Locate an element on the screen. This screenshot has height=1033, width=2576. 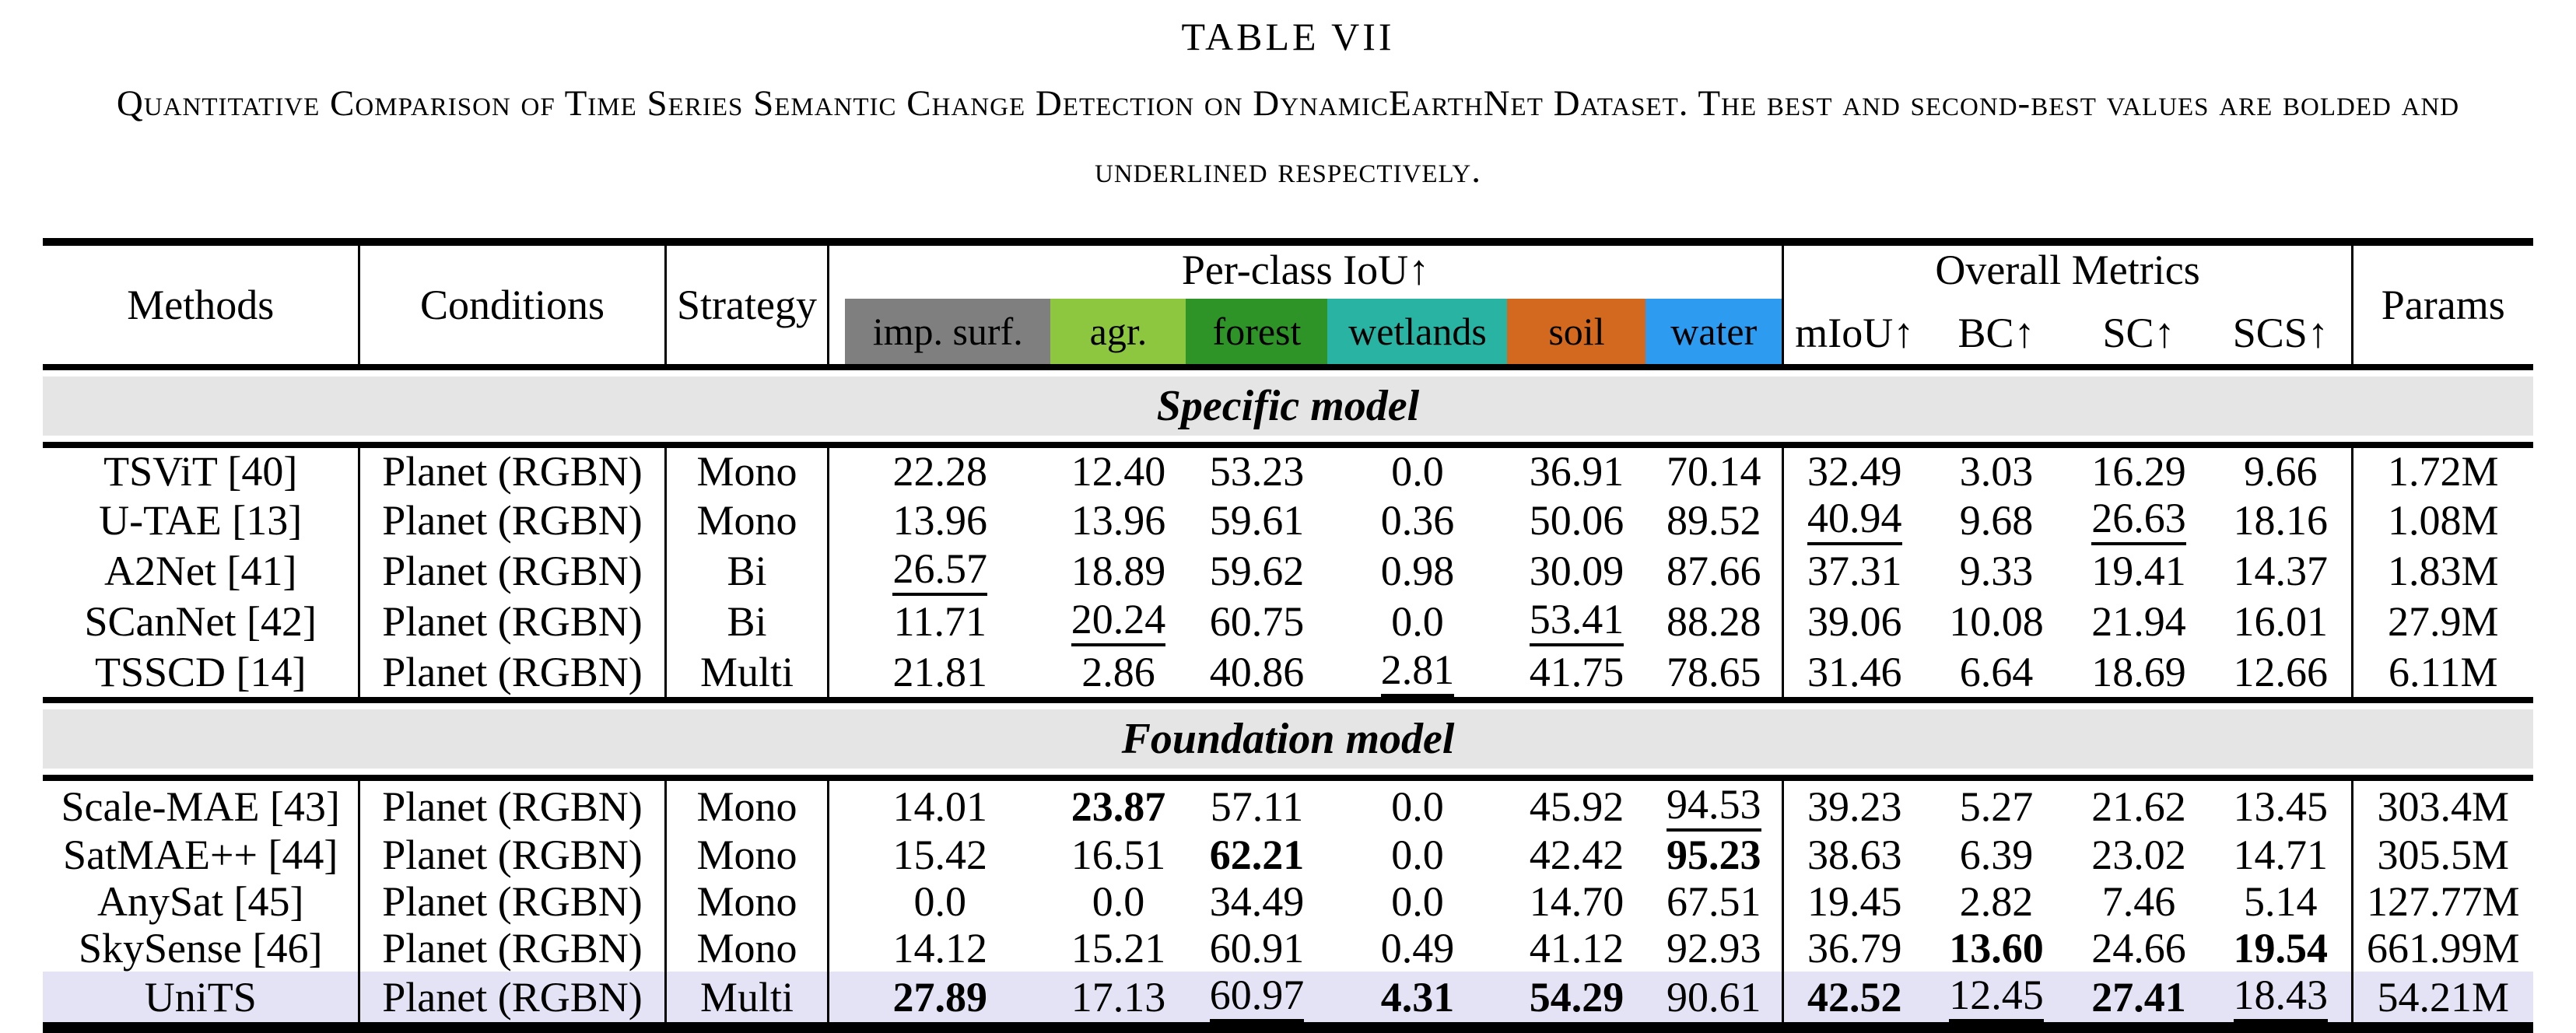
metric-value: 14.12 is located at coordinates (940, 948).